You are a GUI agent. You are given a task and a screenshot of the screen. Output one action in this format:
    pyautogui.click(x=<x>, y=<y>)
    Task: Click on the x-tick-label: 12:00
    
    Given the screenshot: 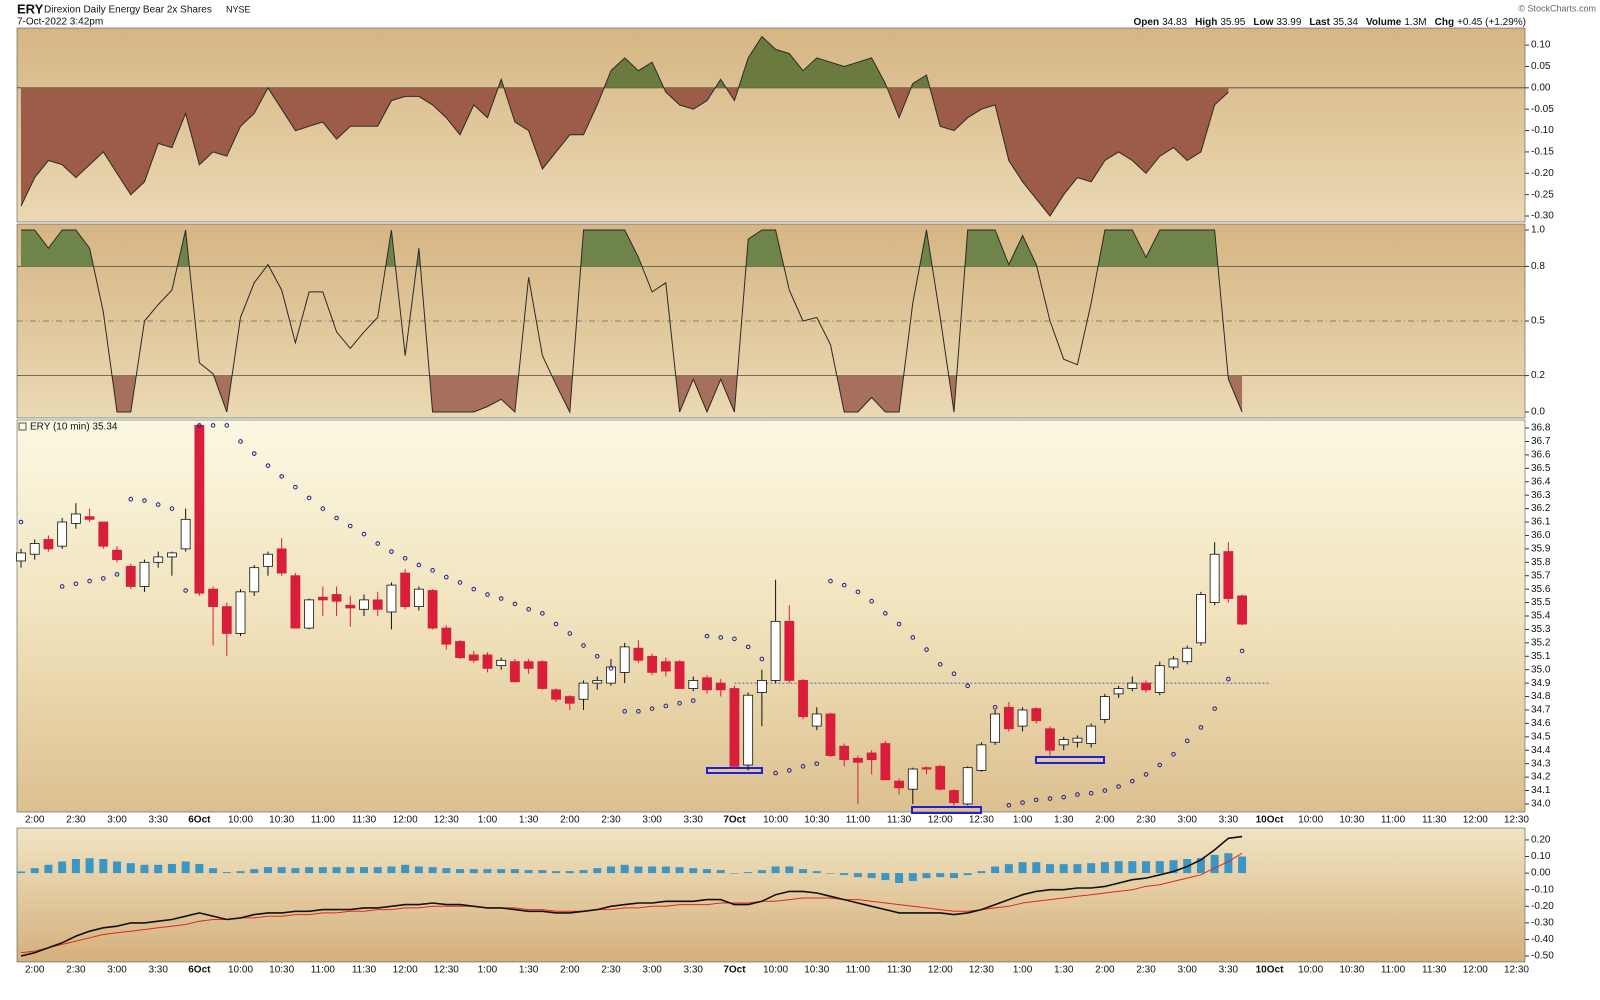 What is the action you would take?
    pyautogui.click(x=405, y=970)
    